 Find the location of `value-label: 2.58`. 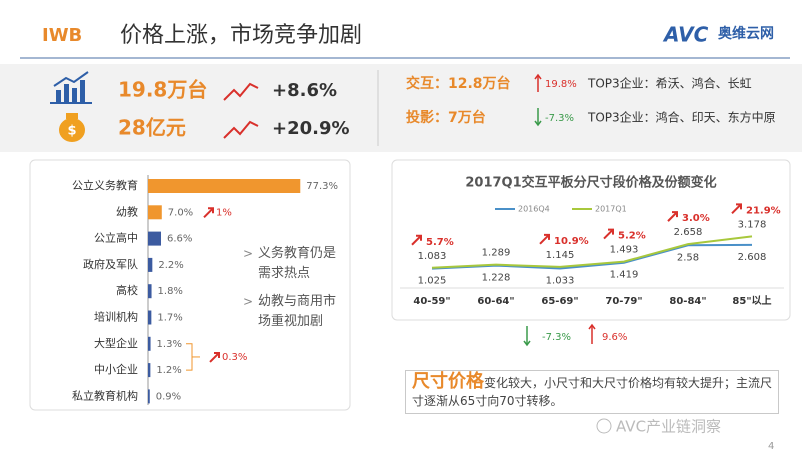

value-label: 2.58 is located at coordinates (688, 257).